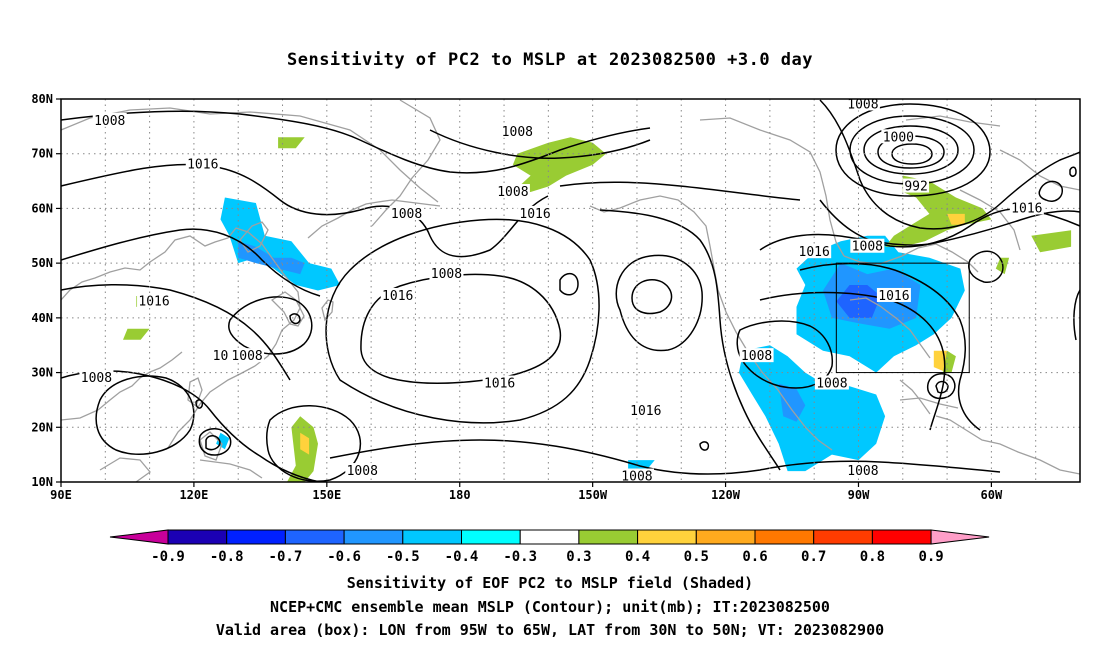 Image resolution: width=1100 pixels, height=650 pixels. I want to click on contour-label-8: 1016, so click(397, 296).